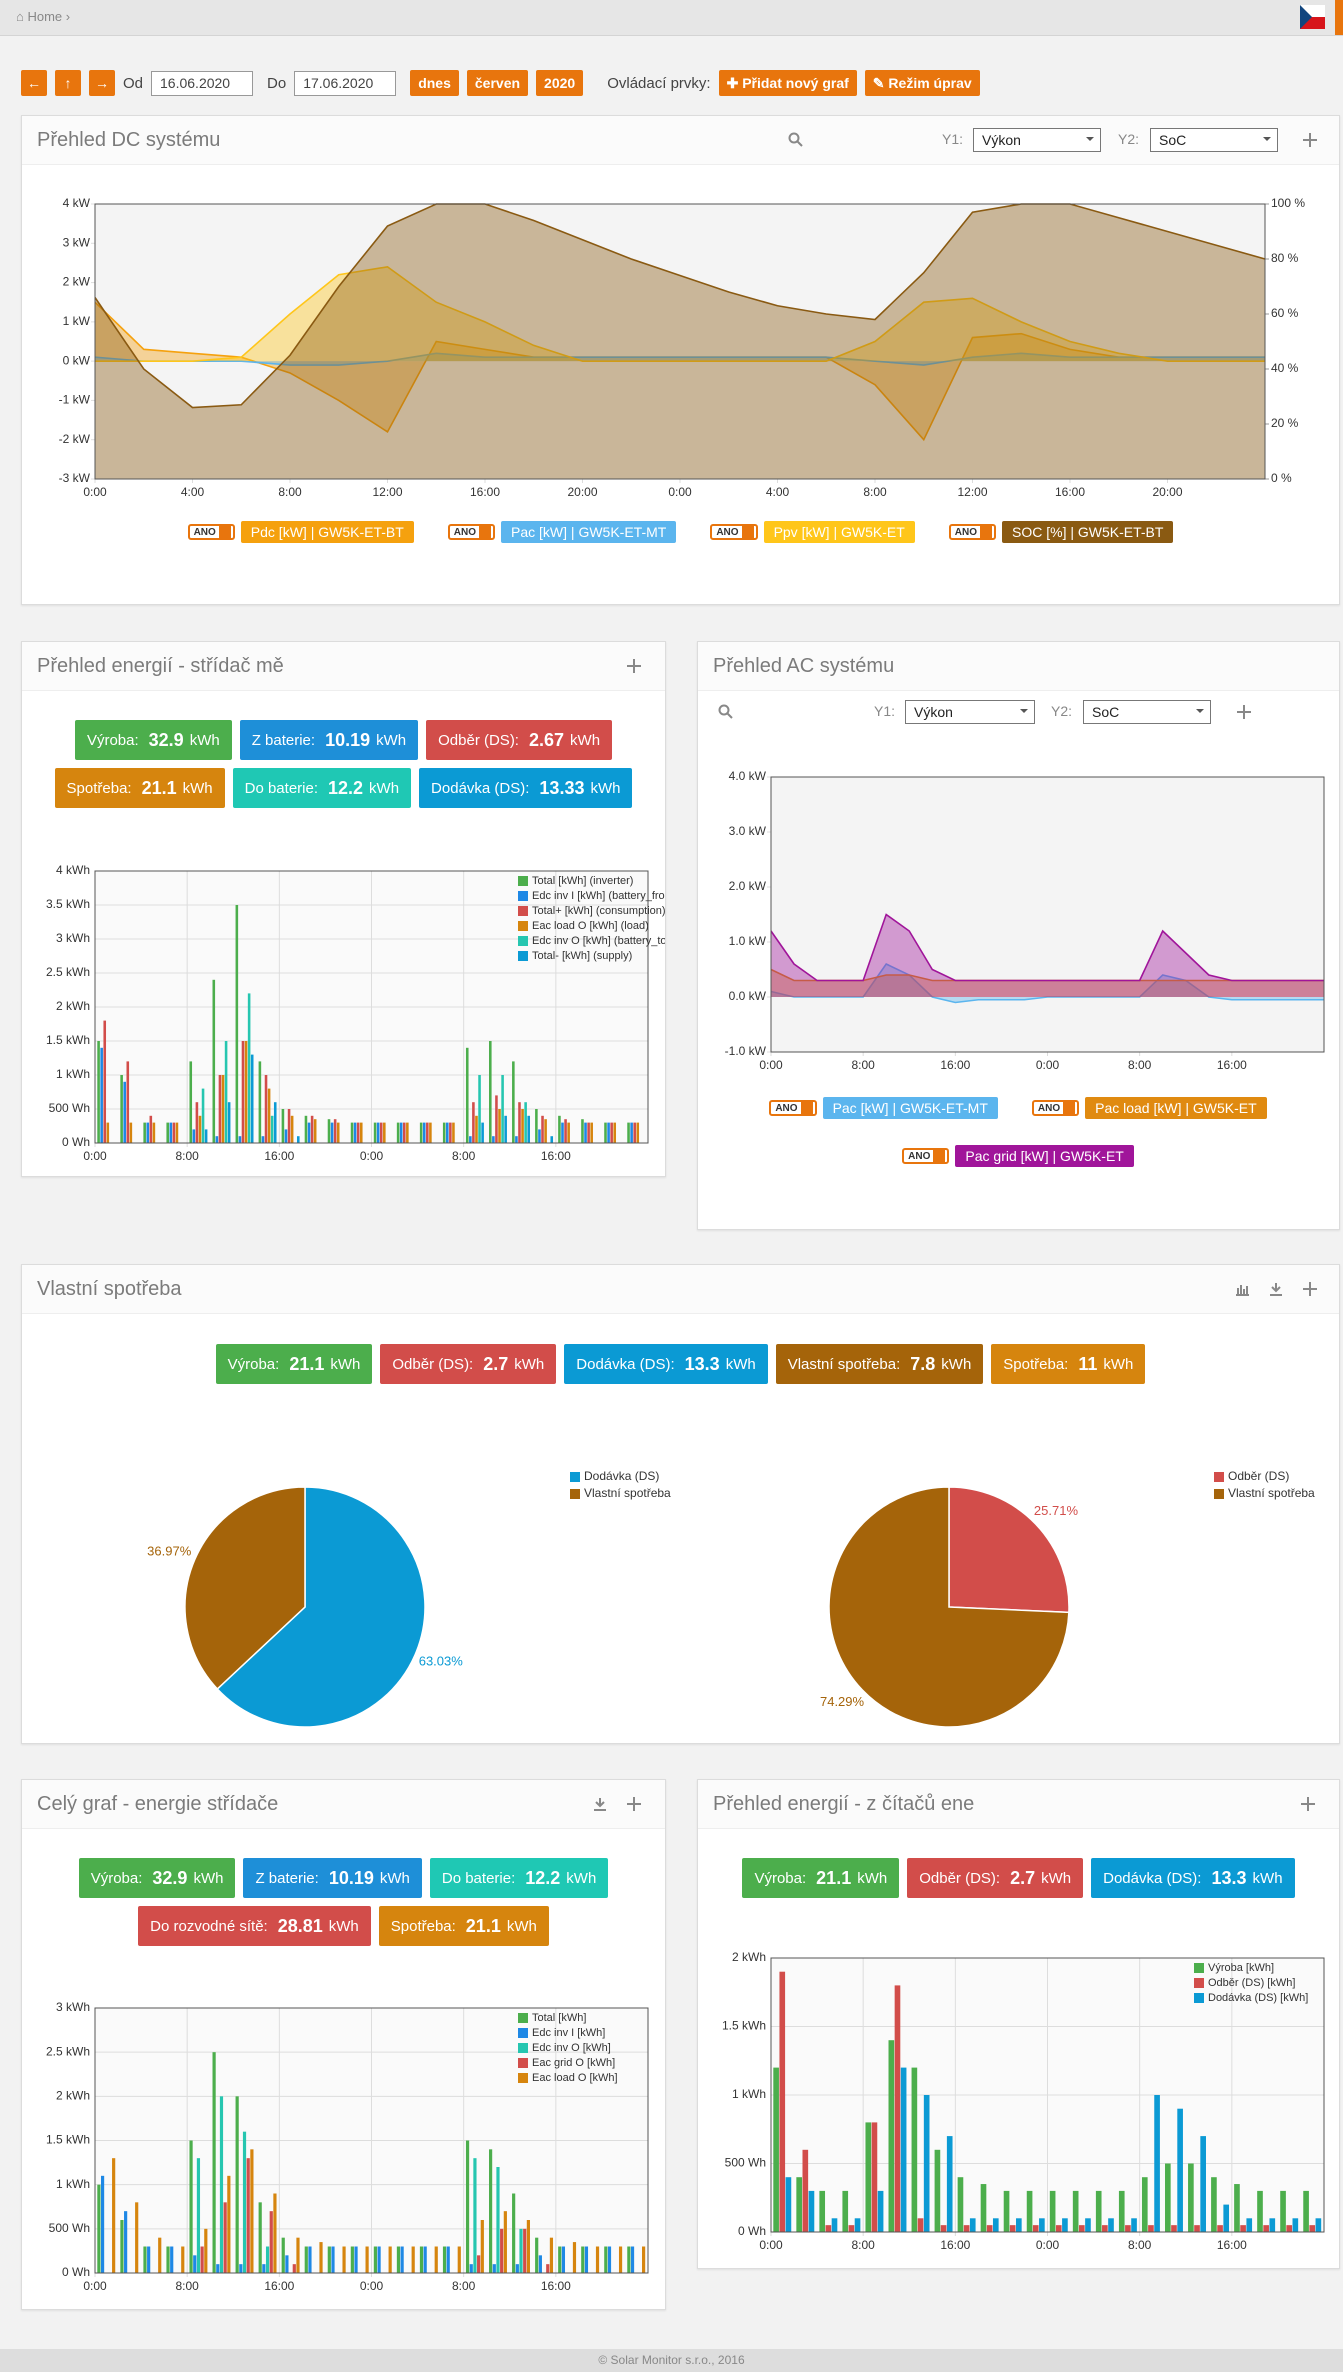 This screenshot has width=1343, height=2372. What do you see at coordinates (345, 83) in the screenshot?
I see `to-input: 17.06.2020` at bounding box center [345, 83].